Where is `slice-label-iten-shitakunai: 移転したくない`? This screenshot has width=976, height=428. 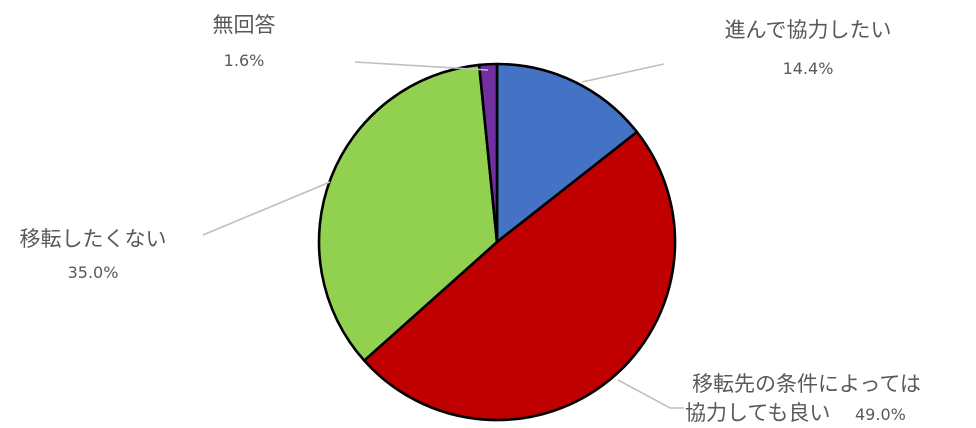
slice-label-iten-shitakunai: 移転したくない is located at coordinates (93, 239).